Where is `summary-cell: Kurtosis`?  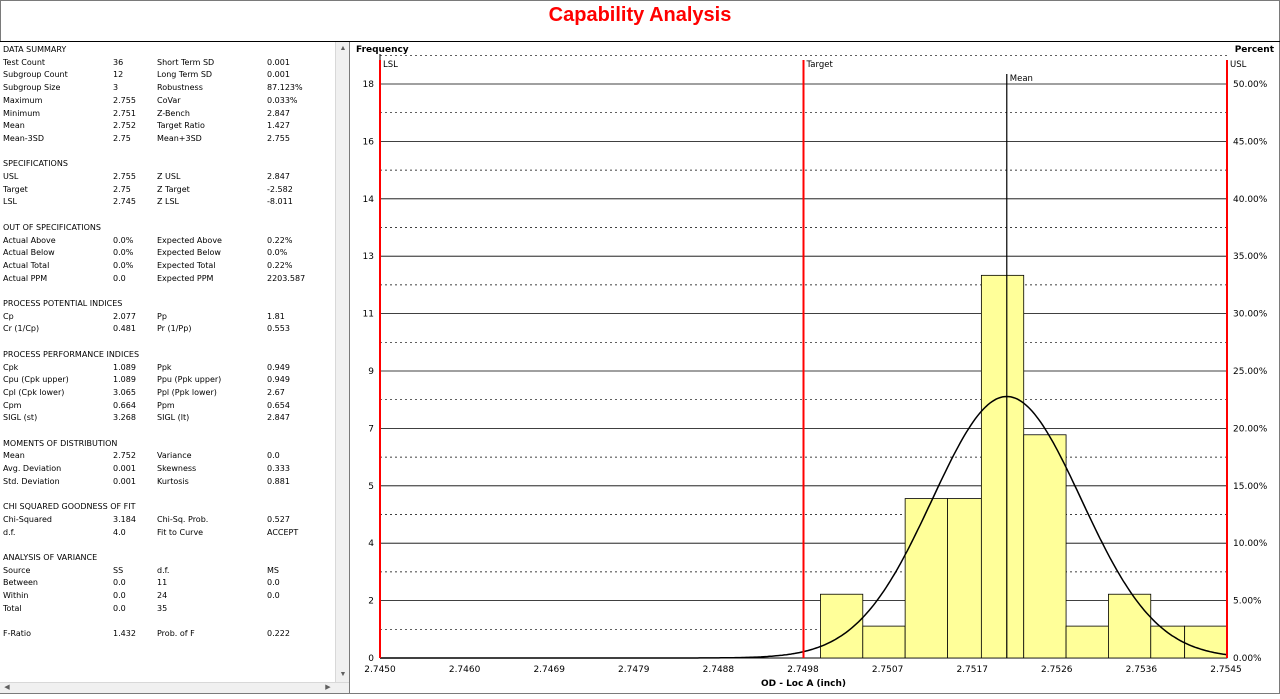 summary-cell: Kurtosis is located at coordinates (173, 481).